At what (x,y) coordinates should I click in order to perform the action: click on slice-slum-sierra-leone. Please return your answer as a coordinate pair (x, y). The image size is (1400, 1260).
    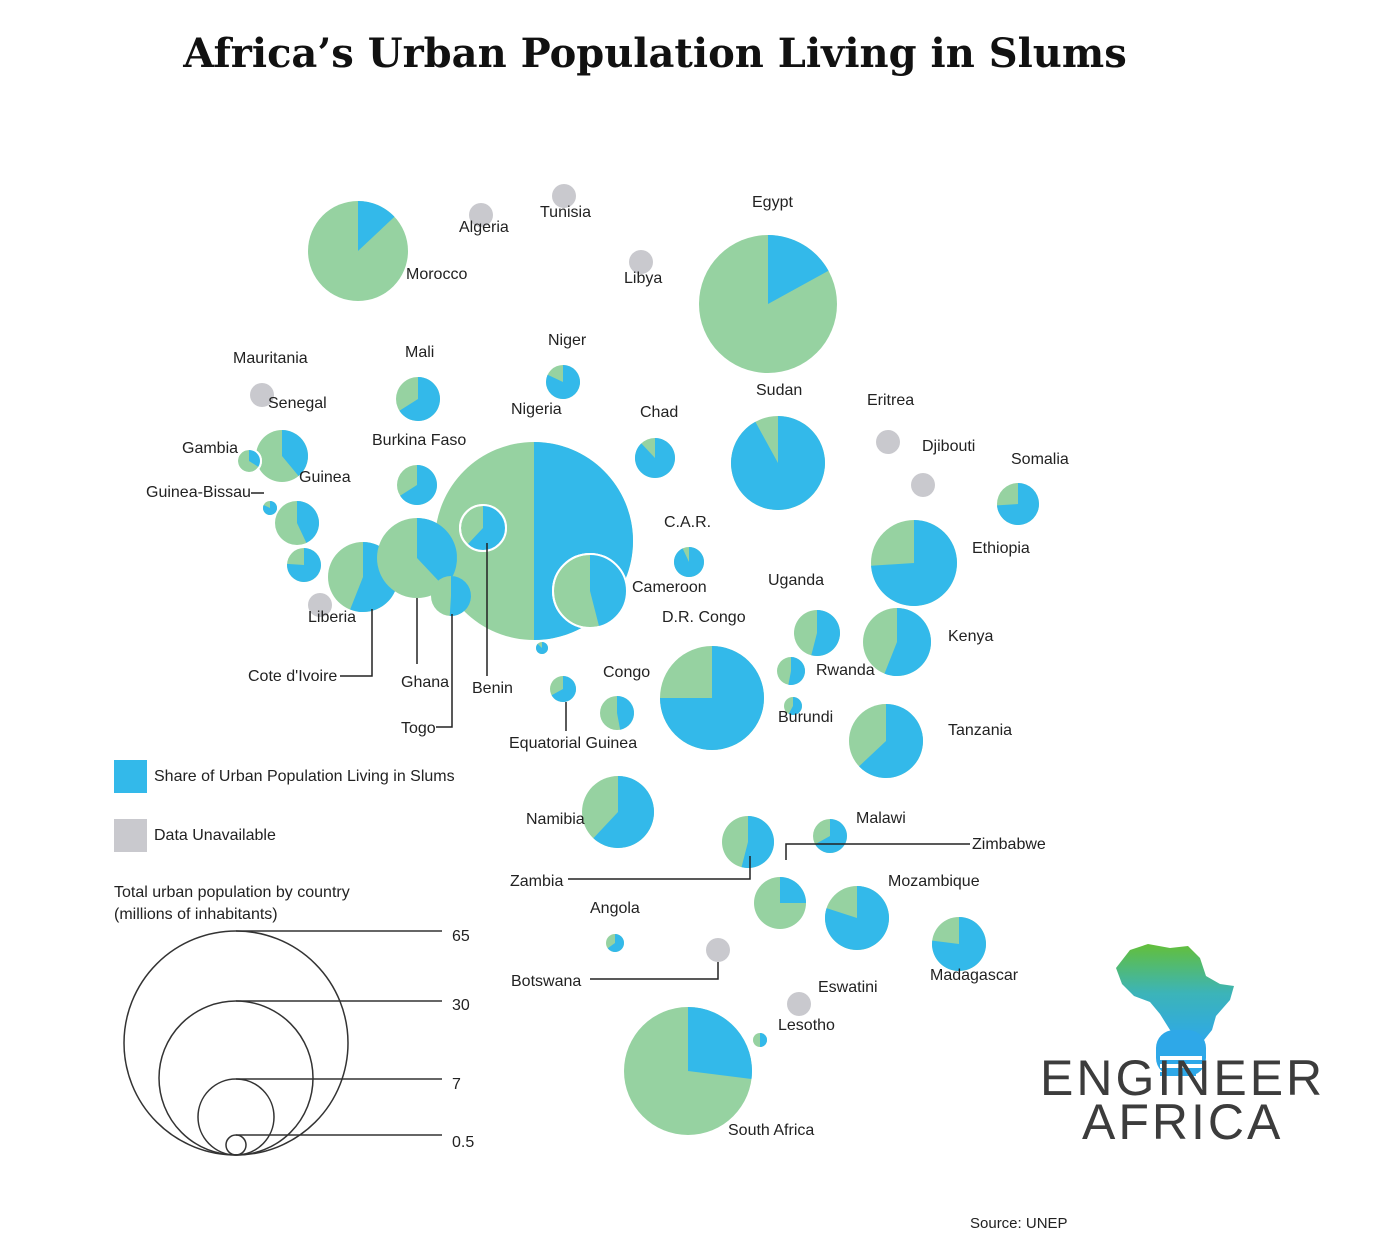
    Looking at the image, I should click on (303, 565).